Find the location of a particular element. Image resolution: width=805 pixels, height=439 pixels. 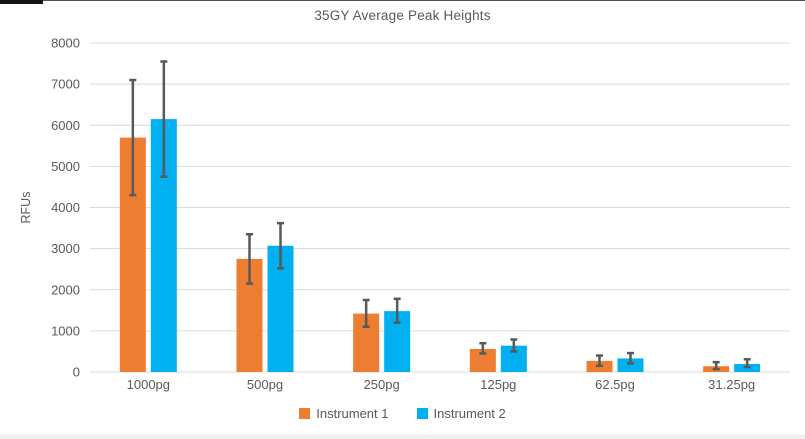

y-tick-label: 5000 is located at coordinates (65, 166).